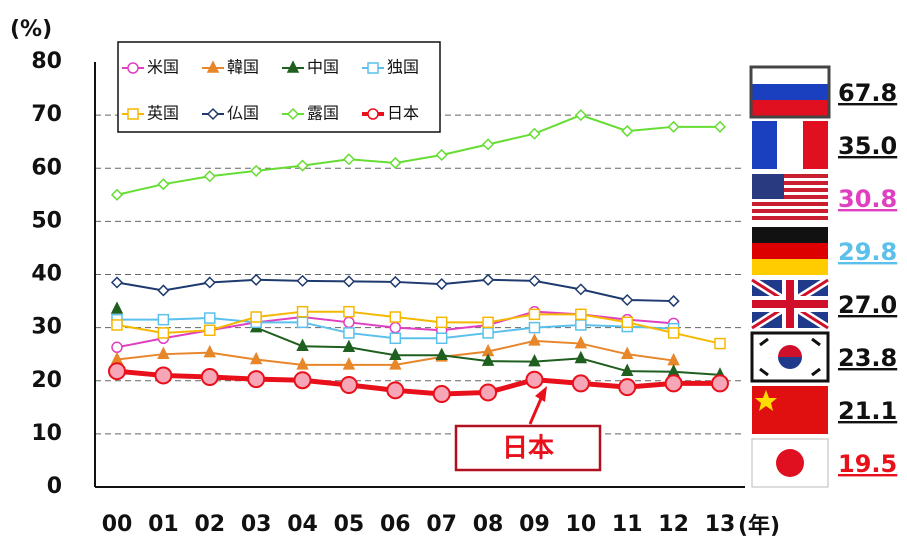 Image resolution: width=907 pixels, height=549 pixels. I want to click on x-tick-label: 05, so click(349, 524).